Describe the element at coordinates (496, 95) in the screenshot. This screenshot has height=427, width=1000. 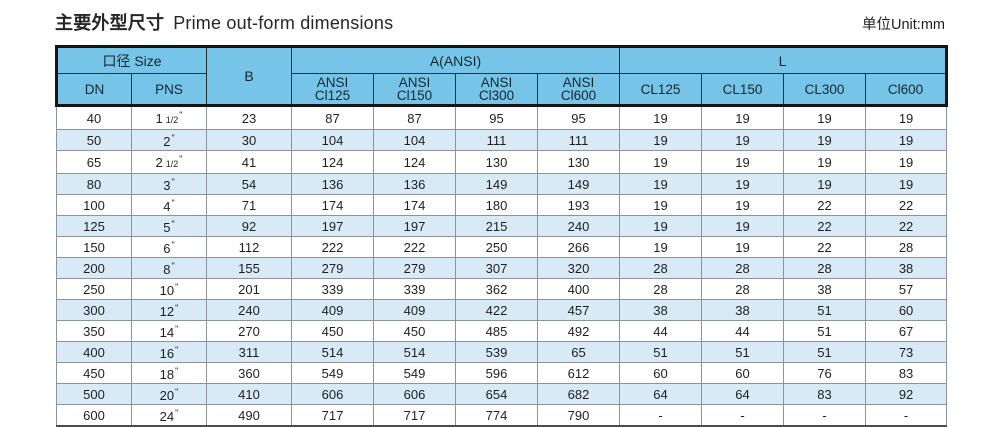
I see `header-ansi-line2: Cl300` at that location.